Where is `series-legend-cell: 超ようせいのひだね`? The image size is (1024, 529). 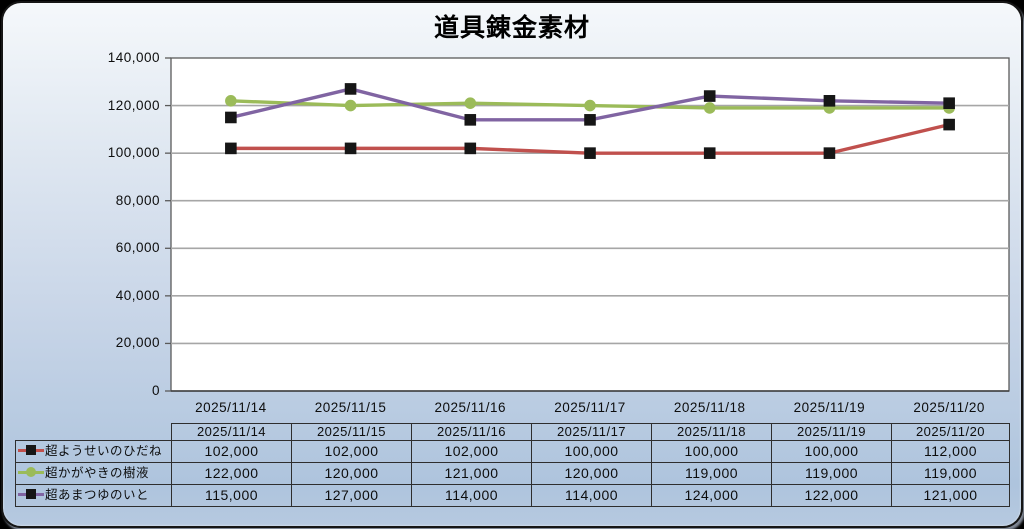
series-legend-cell: 超ようせいのひだね is located at coordinates (93, 451).